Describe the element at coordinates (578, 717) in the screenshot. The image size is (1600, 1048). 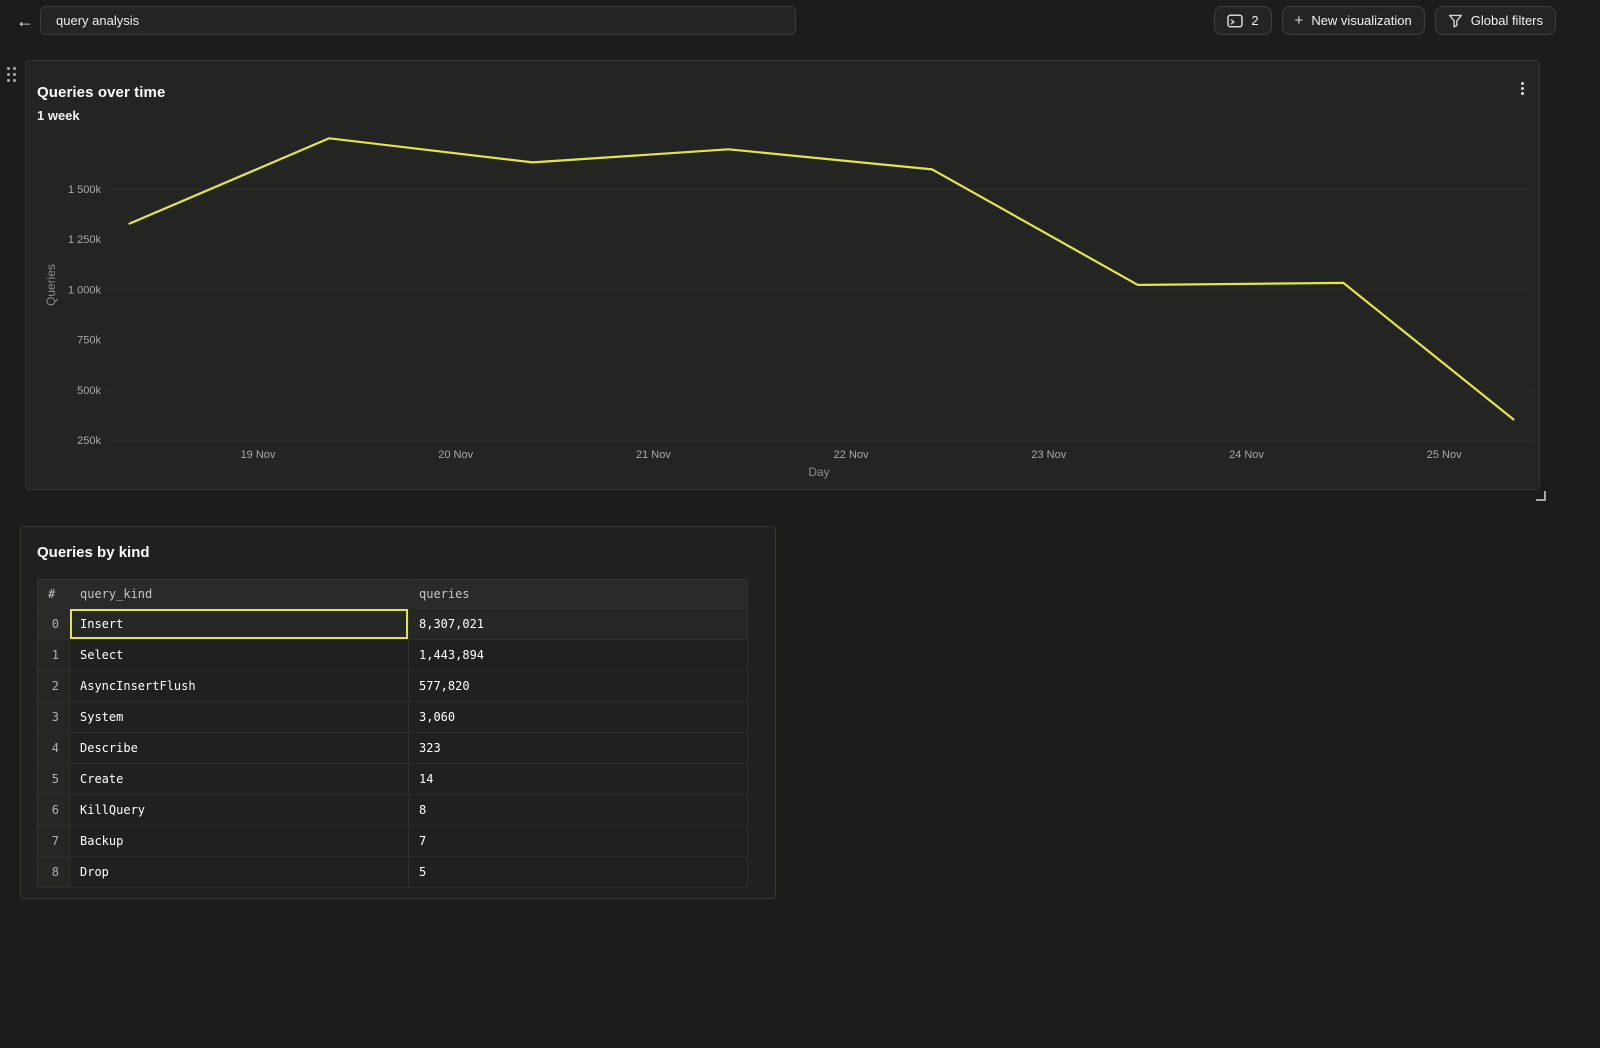
I see `queries-count-cell: 3,060` at that location.